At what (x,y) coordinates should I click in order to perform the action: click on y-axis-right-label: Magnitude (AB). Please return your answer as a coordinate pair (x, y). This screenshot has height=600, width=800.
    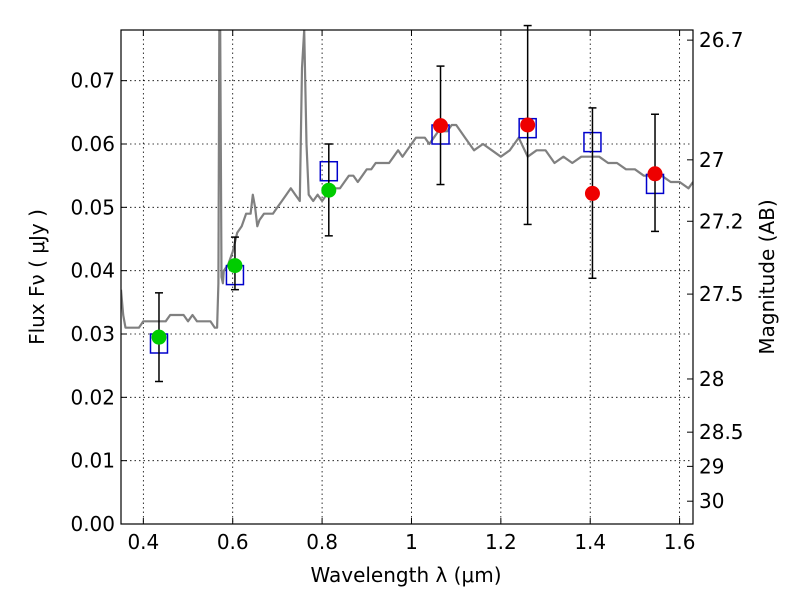
    Looking at the image, I should click on (767, 276).